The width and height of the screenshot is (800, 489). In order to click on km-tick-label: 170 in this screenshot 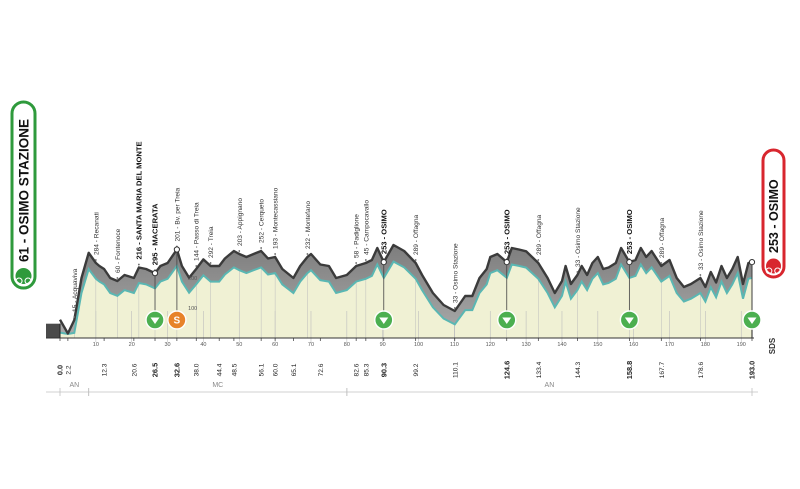, I will do `click(669, 345)`.